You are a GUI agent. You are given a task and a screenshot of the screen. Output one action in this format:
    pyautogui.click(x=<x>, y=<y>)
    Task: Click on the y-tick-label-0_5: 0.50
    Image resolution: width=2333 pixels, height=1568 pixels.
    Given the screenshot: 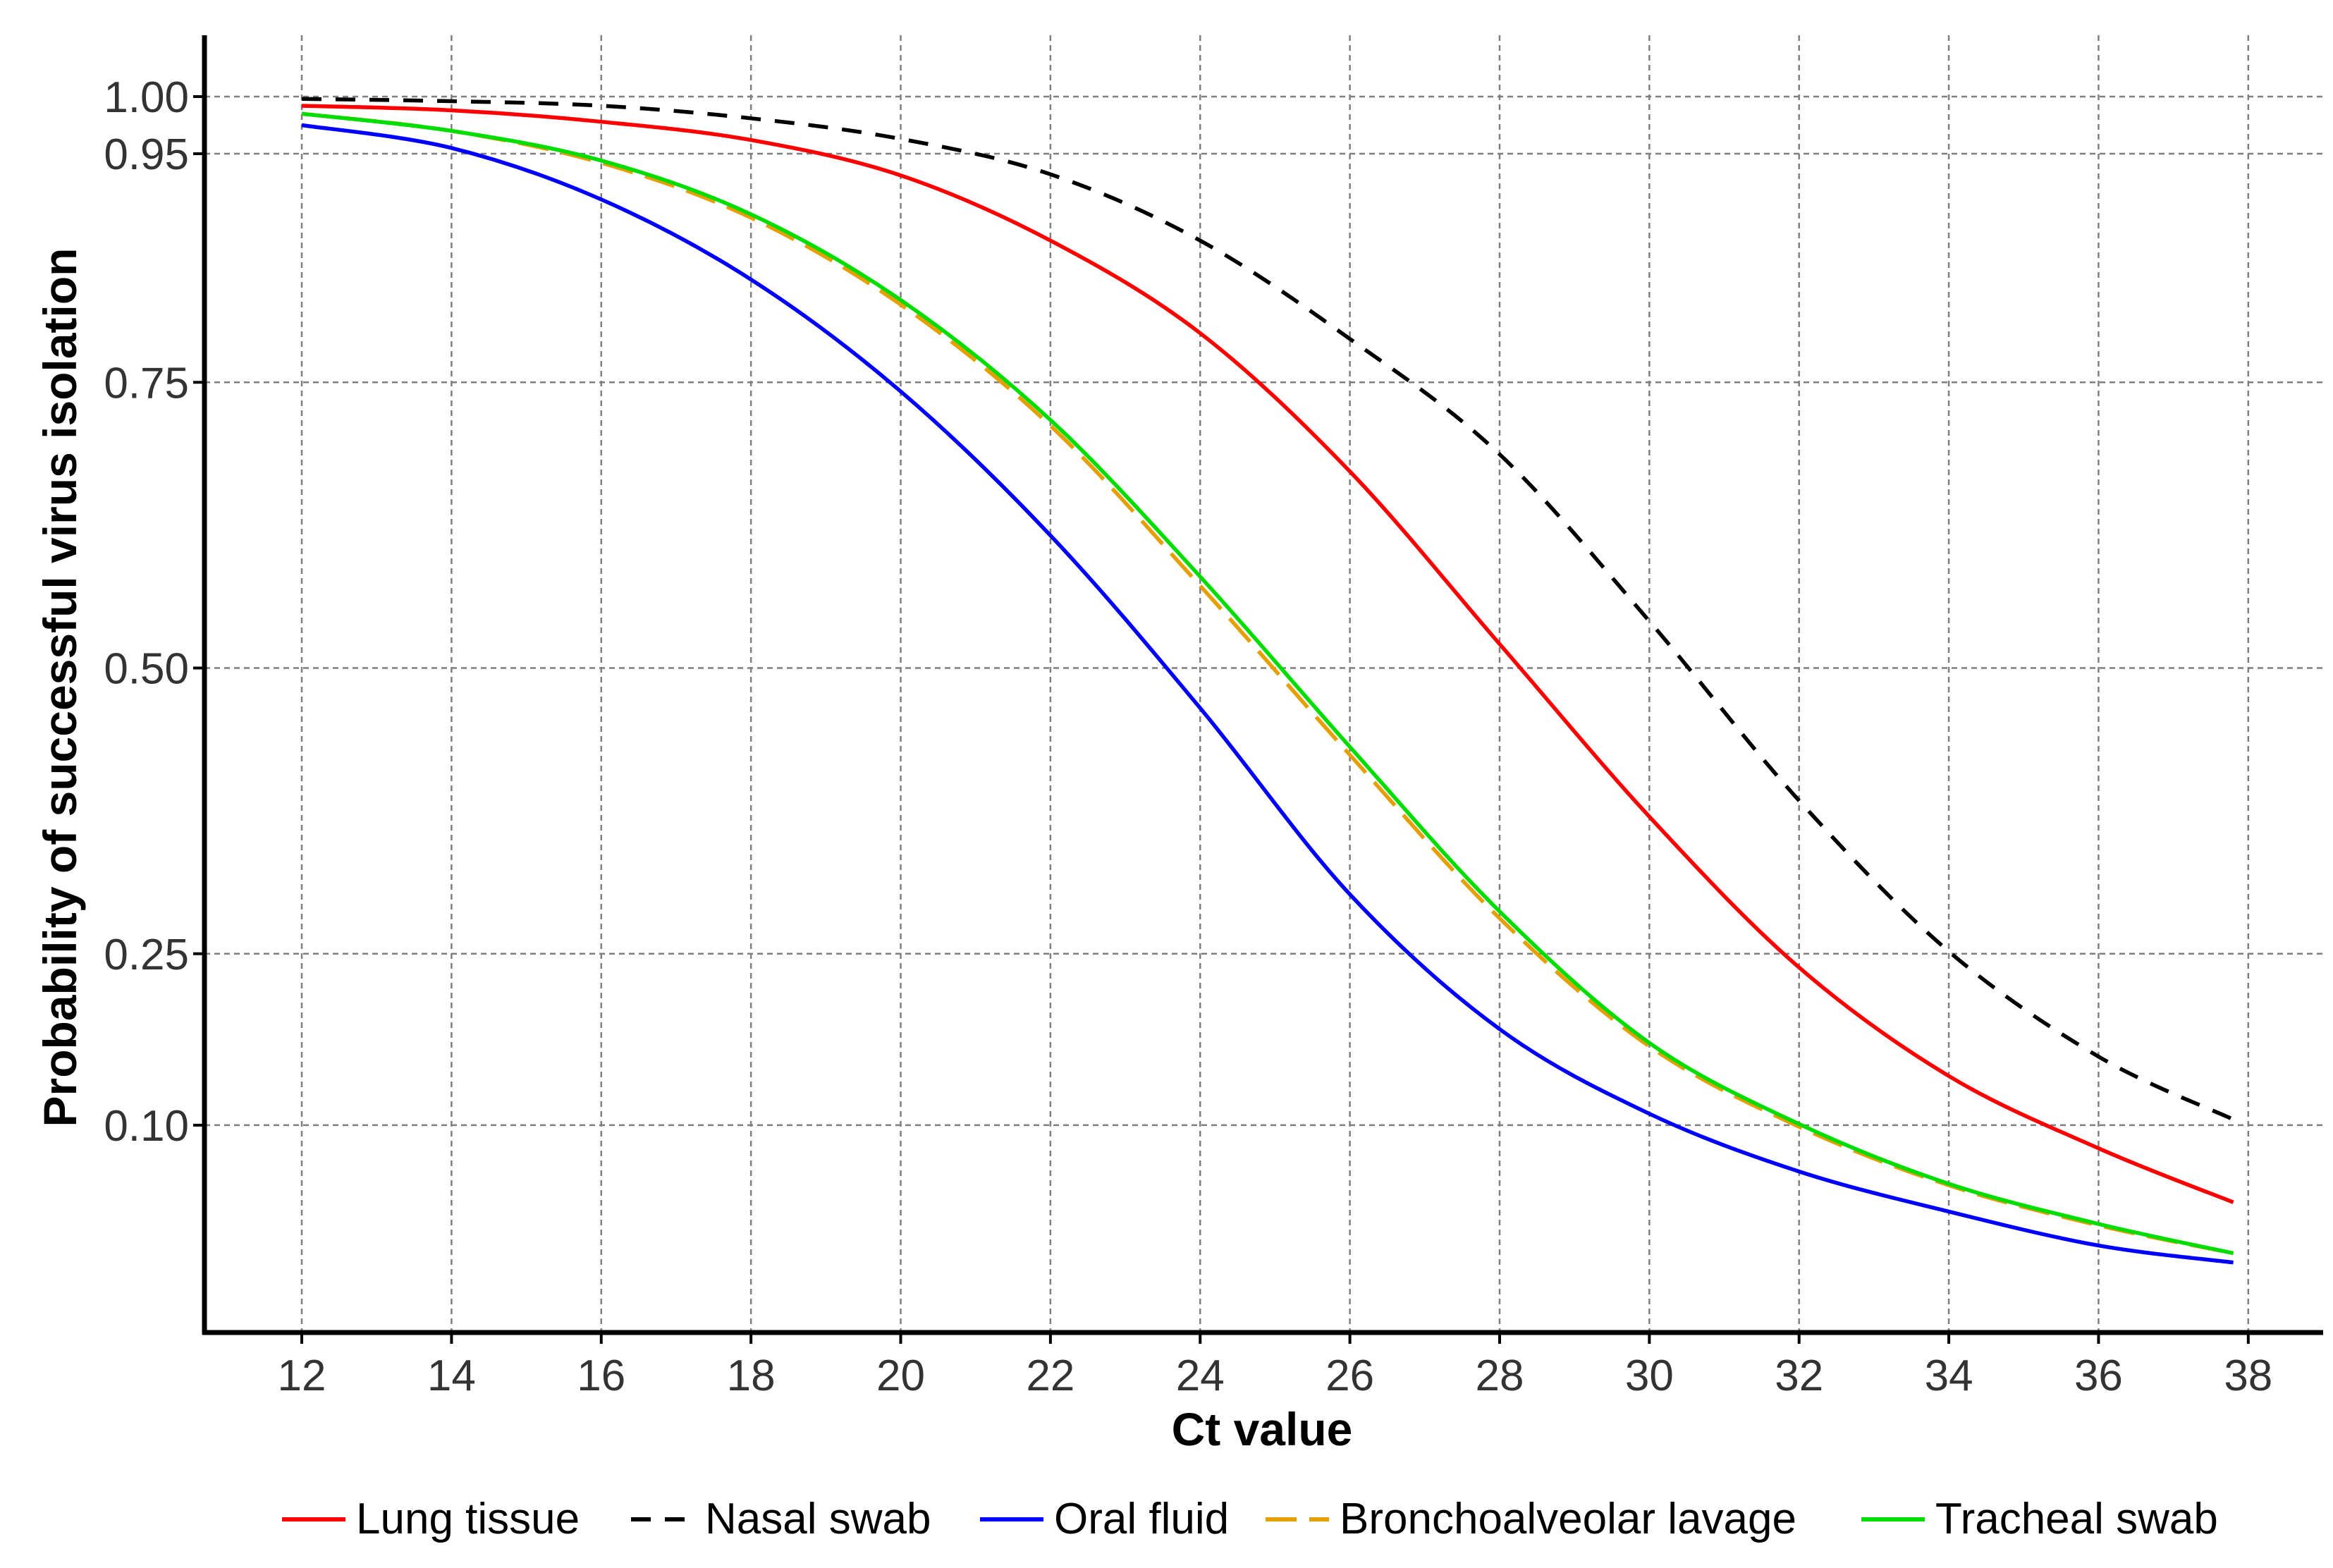 What is the action you would take?
    pyautogui.click(x=146, y=669)
    